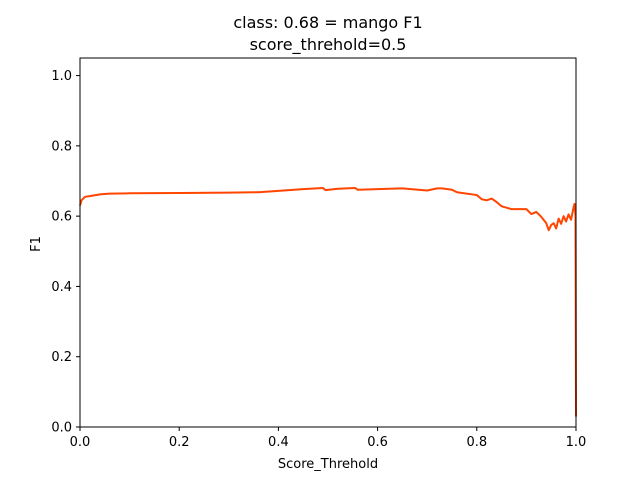 The height and width of the screenshot is (480, 640). Describe the element at coordinates (179, 442) in the screenshot. I see `x-tick-label: 0.2` at that location.